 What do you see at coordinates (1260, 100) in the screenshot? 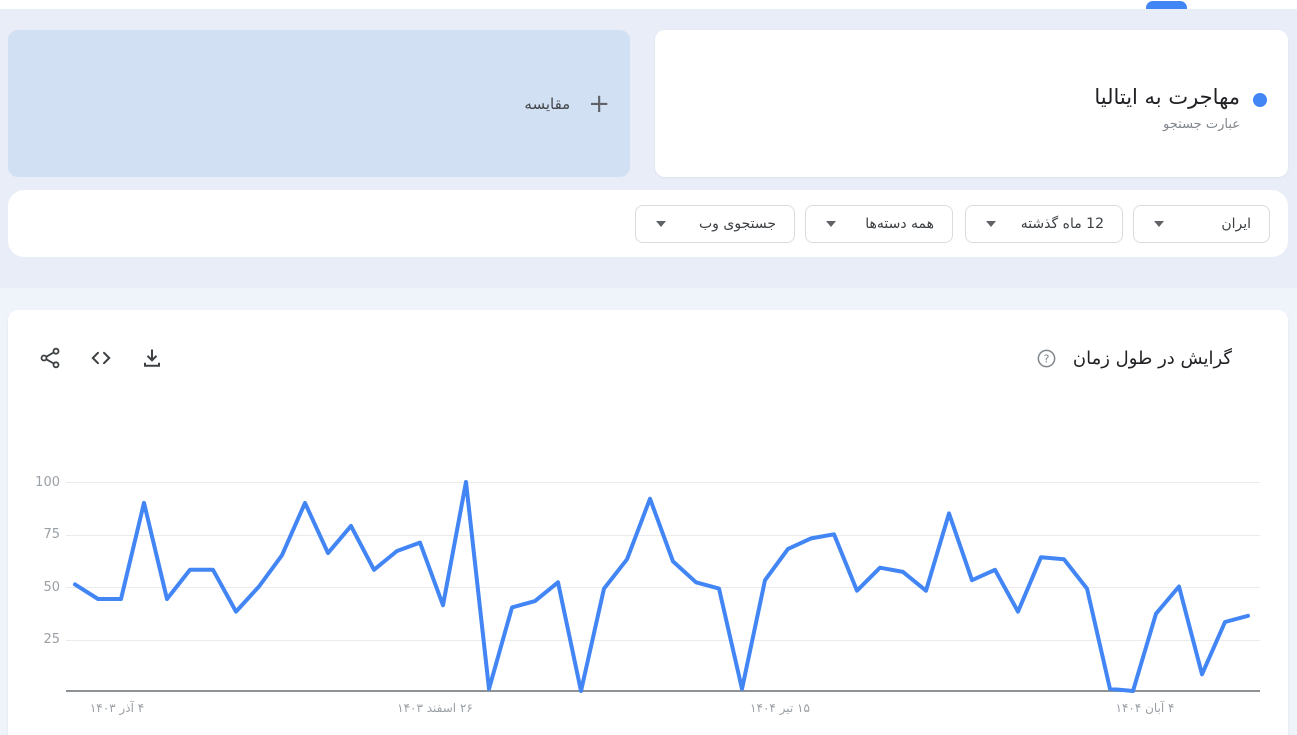
I see `series-color-dot` at bounding box center [1260, 100].